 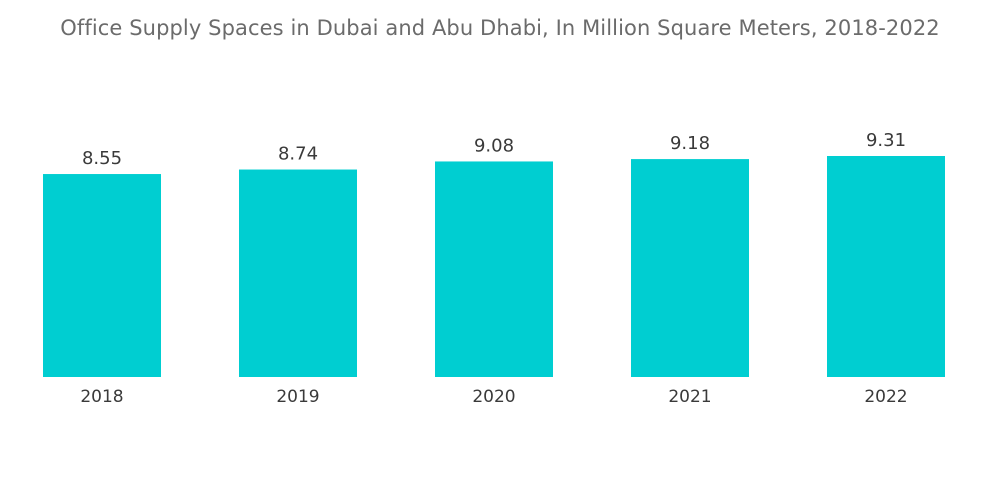 I want to click on bar-2020, so click(x=494, y=269).